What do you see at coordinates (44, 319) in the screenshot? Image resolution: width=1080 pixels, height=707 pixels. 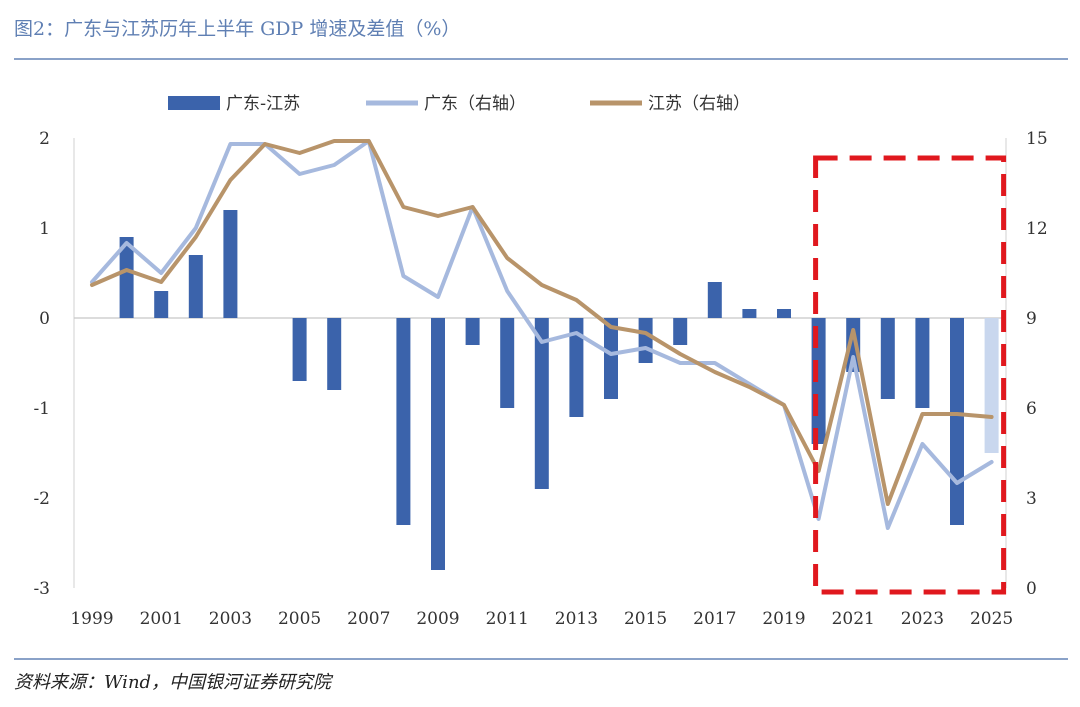 I see `left-axis-tick-label: 0` at bounding box center [44, 319].